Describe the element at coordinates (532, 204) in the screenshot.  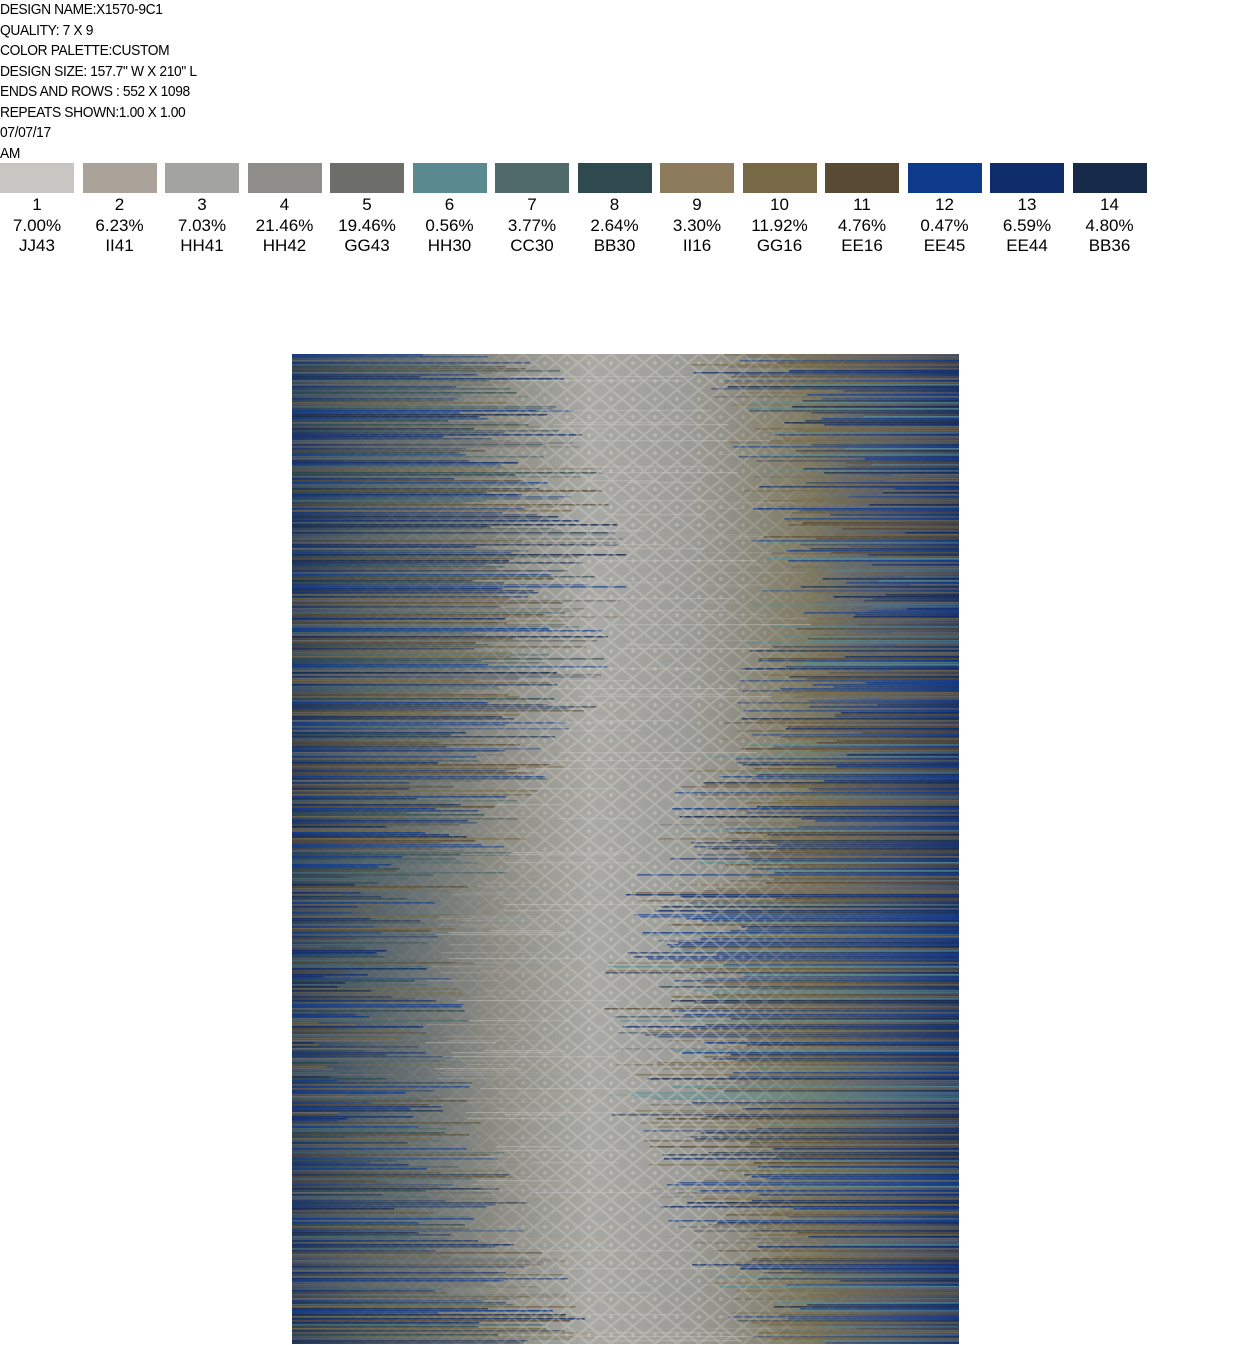
I see `swatch-index: 7` at that location.